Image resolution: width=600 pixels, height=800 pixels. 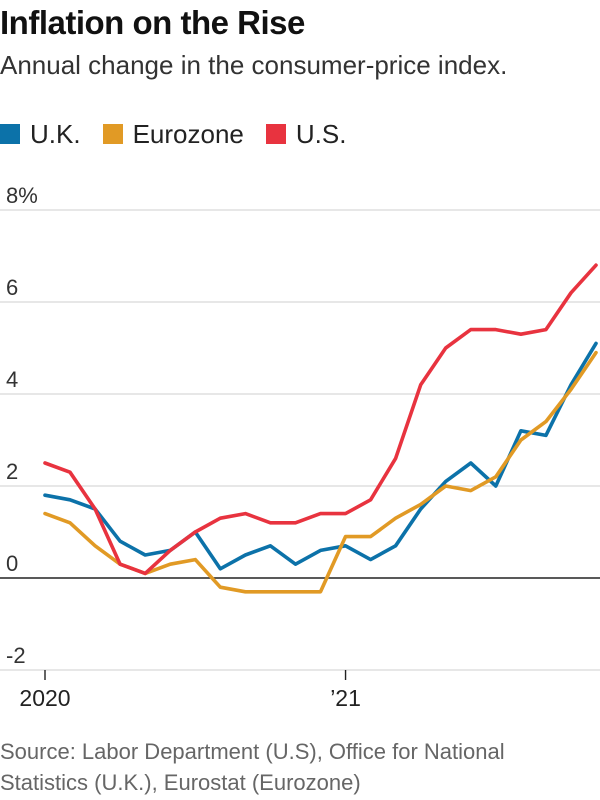 I want to click on legend: U.K. Eurozone U.S., so click(x=184, y=134).